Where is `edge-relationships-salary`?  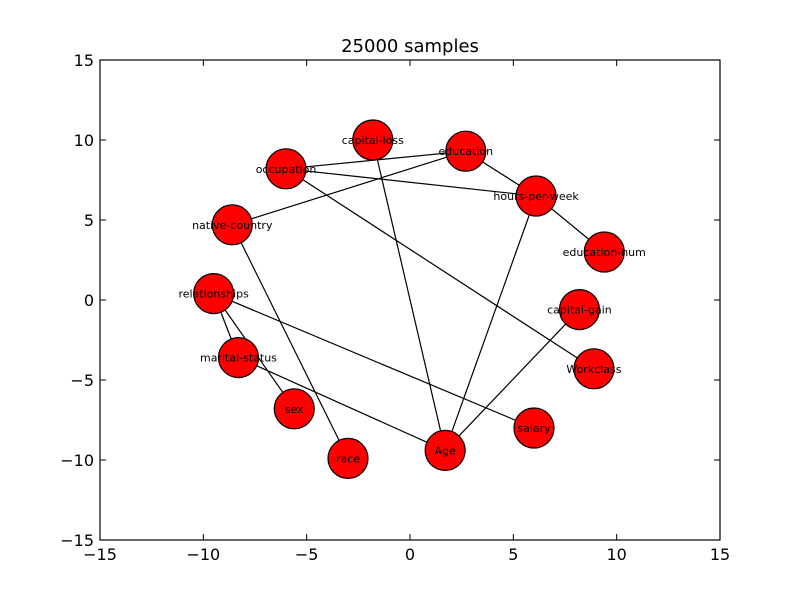
edge-relationships-salary is located at coordinates (374, 361).